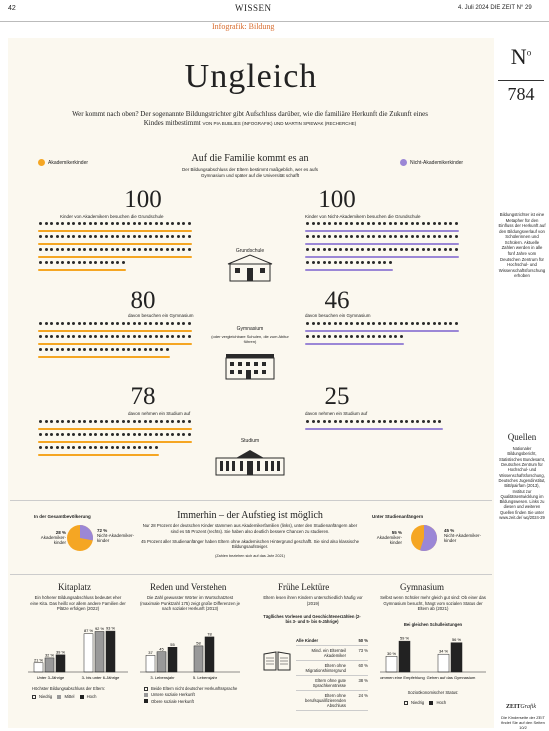  I want to click on pie-right-b: 45 % Nicht-Akademiker-kinder, so click(463, 535).